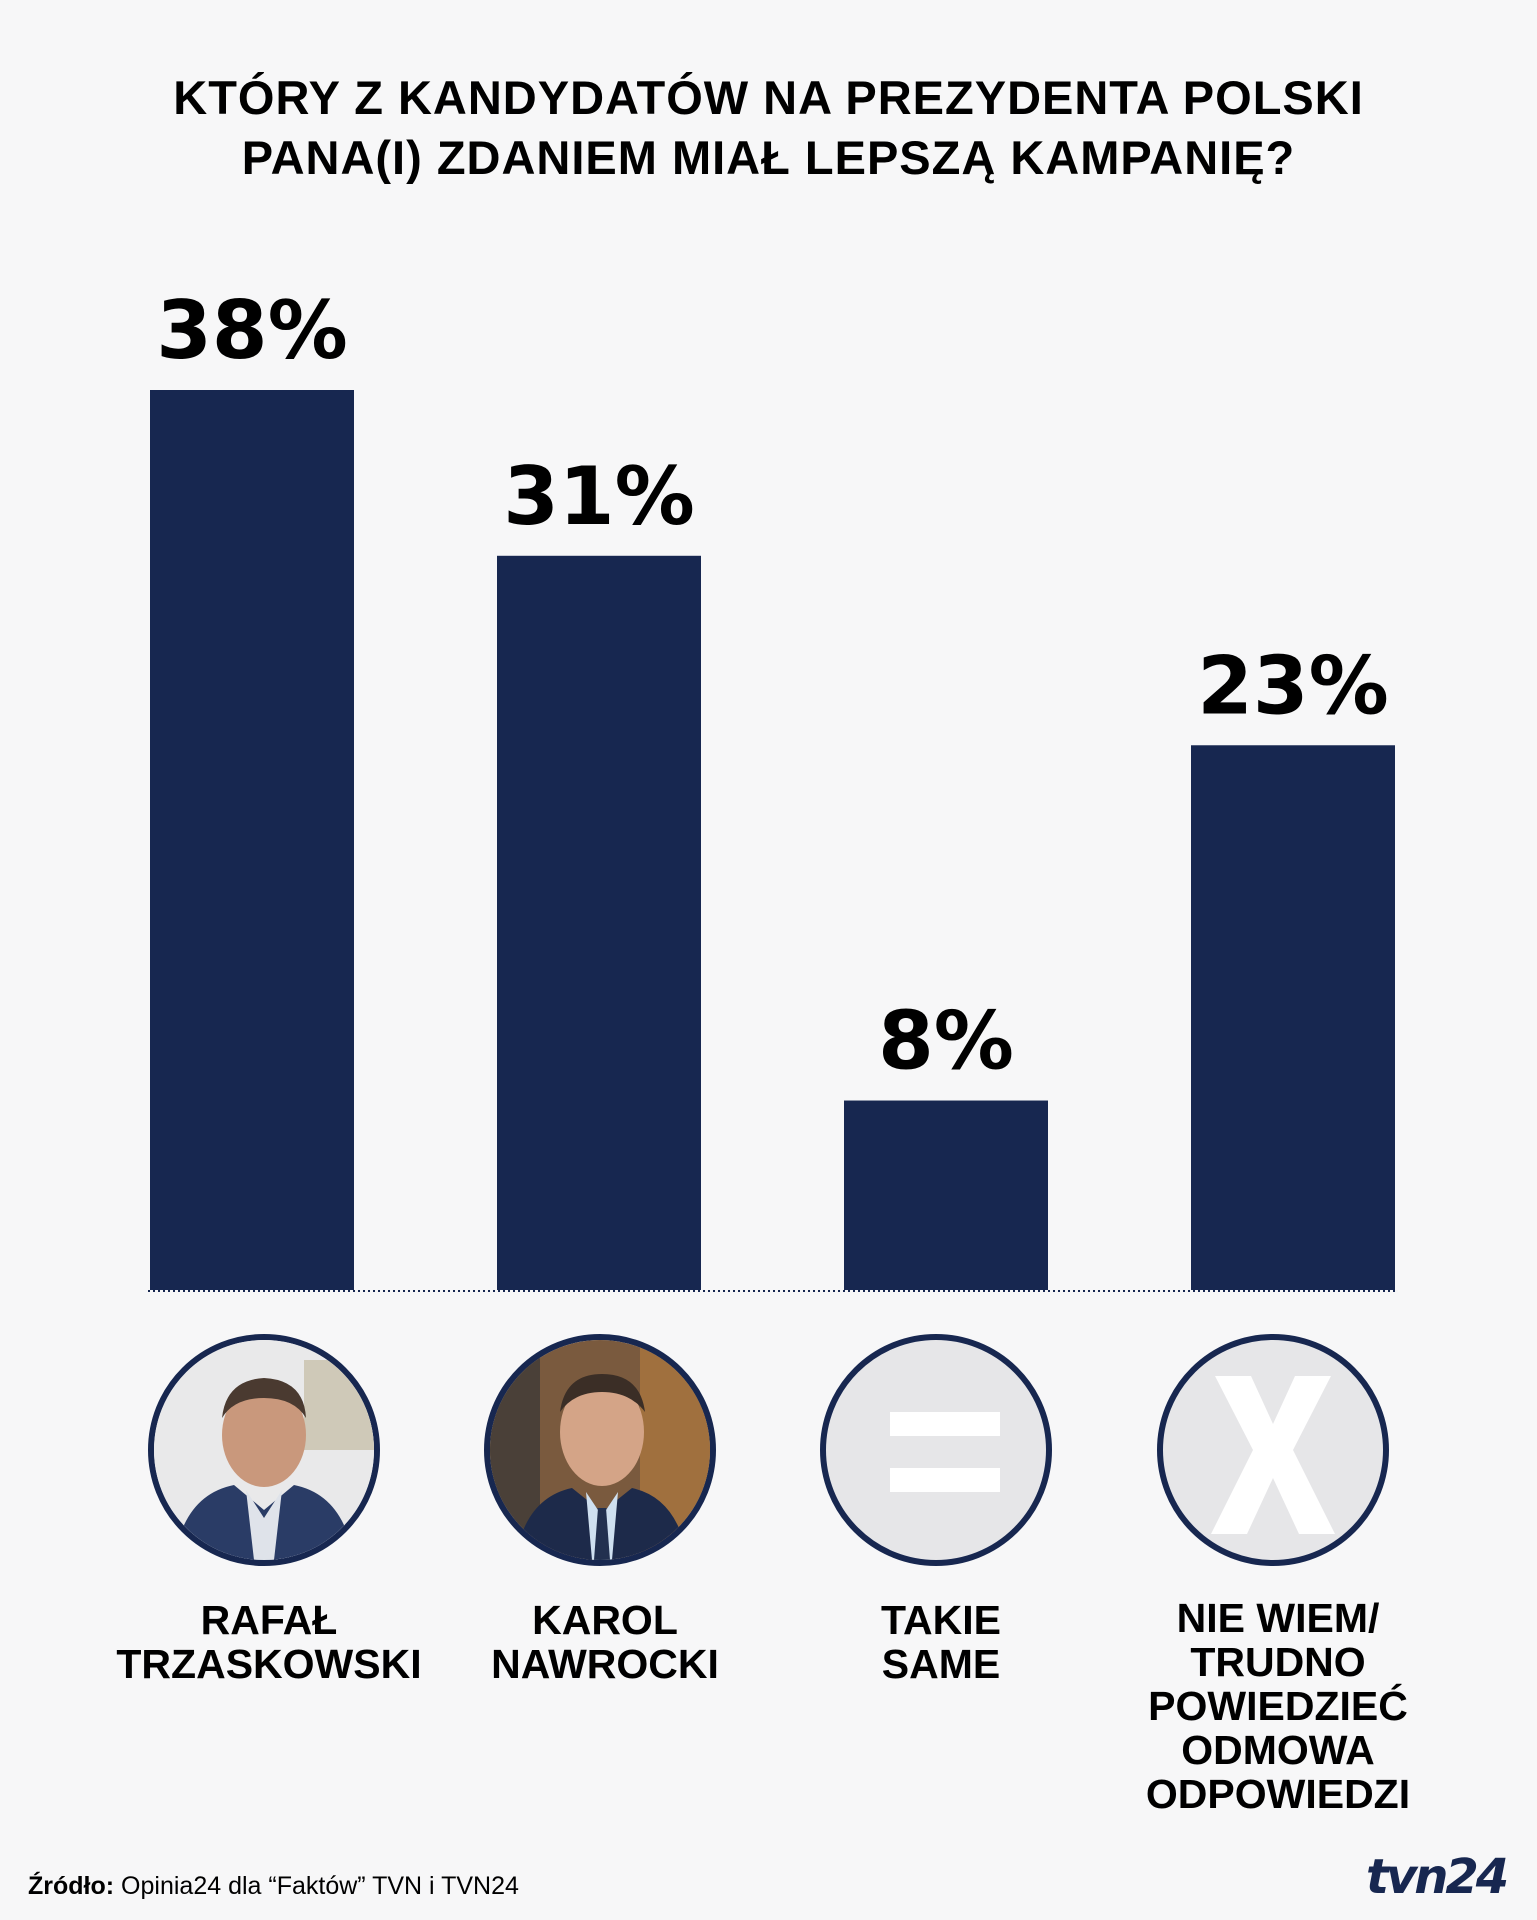 Image resolution: width=1537 pixels, height=1920 pixels. Describe the element at coordinates (941, 1642) in the screenshot. I see `category-label-takie-same: TAKIE SAME` at that location.